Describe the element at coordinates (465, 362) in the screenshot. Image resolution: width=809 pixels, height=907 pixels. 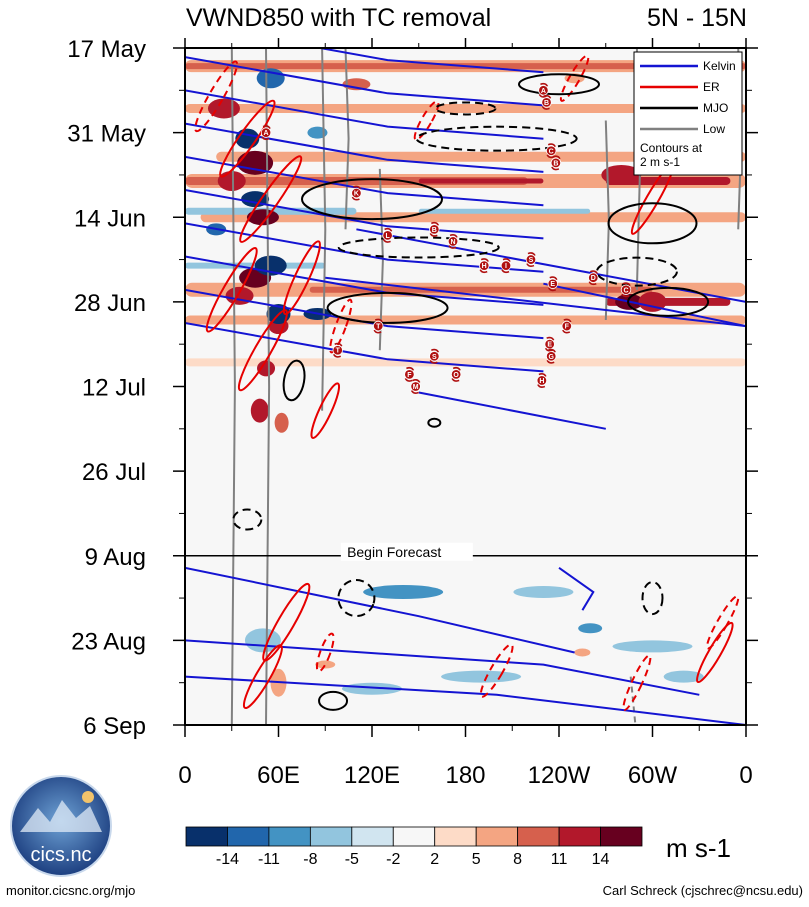
I see `anomaly-band` at that location.